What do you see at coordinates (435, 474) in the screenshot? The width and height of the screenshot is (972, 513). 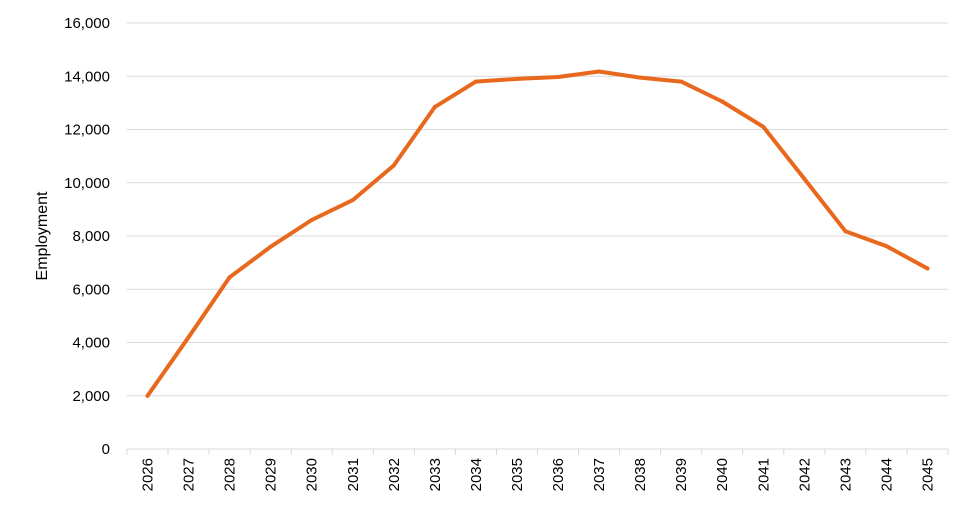 I see `x-tick-label: 2033` at bounding box center [435, 474].